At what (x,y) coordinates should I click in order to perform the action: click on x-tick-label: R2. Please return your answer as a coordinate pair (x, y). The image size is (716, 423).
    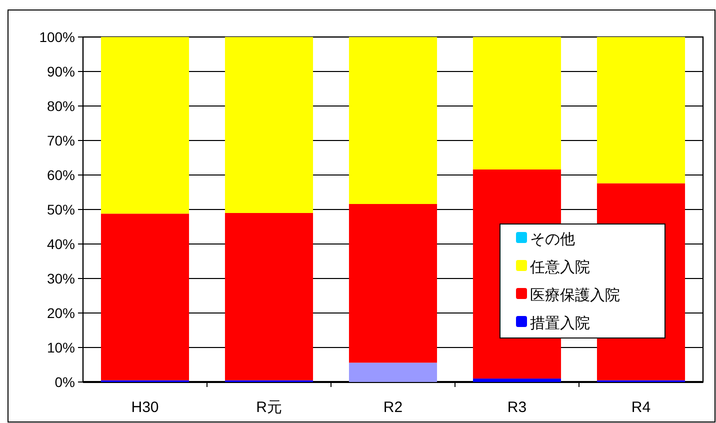
    Looking at the image, I should click on (393, 407).